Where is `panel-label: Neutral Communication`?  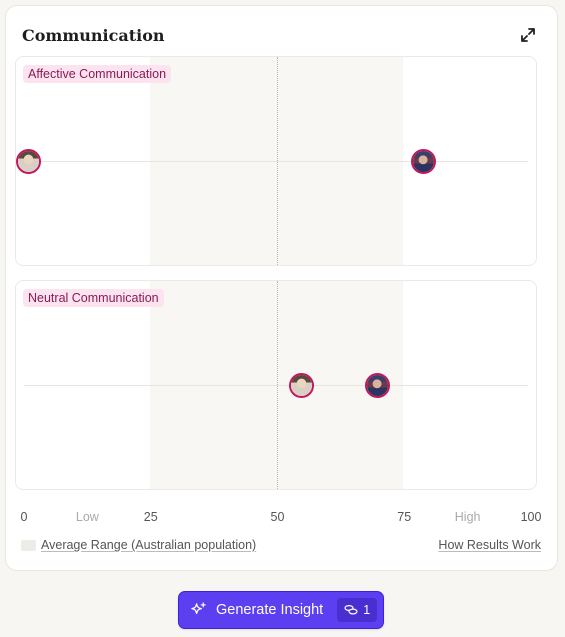
panel-label: Neutral Communication is located at coordinates (93, 298).